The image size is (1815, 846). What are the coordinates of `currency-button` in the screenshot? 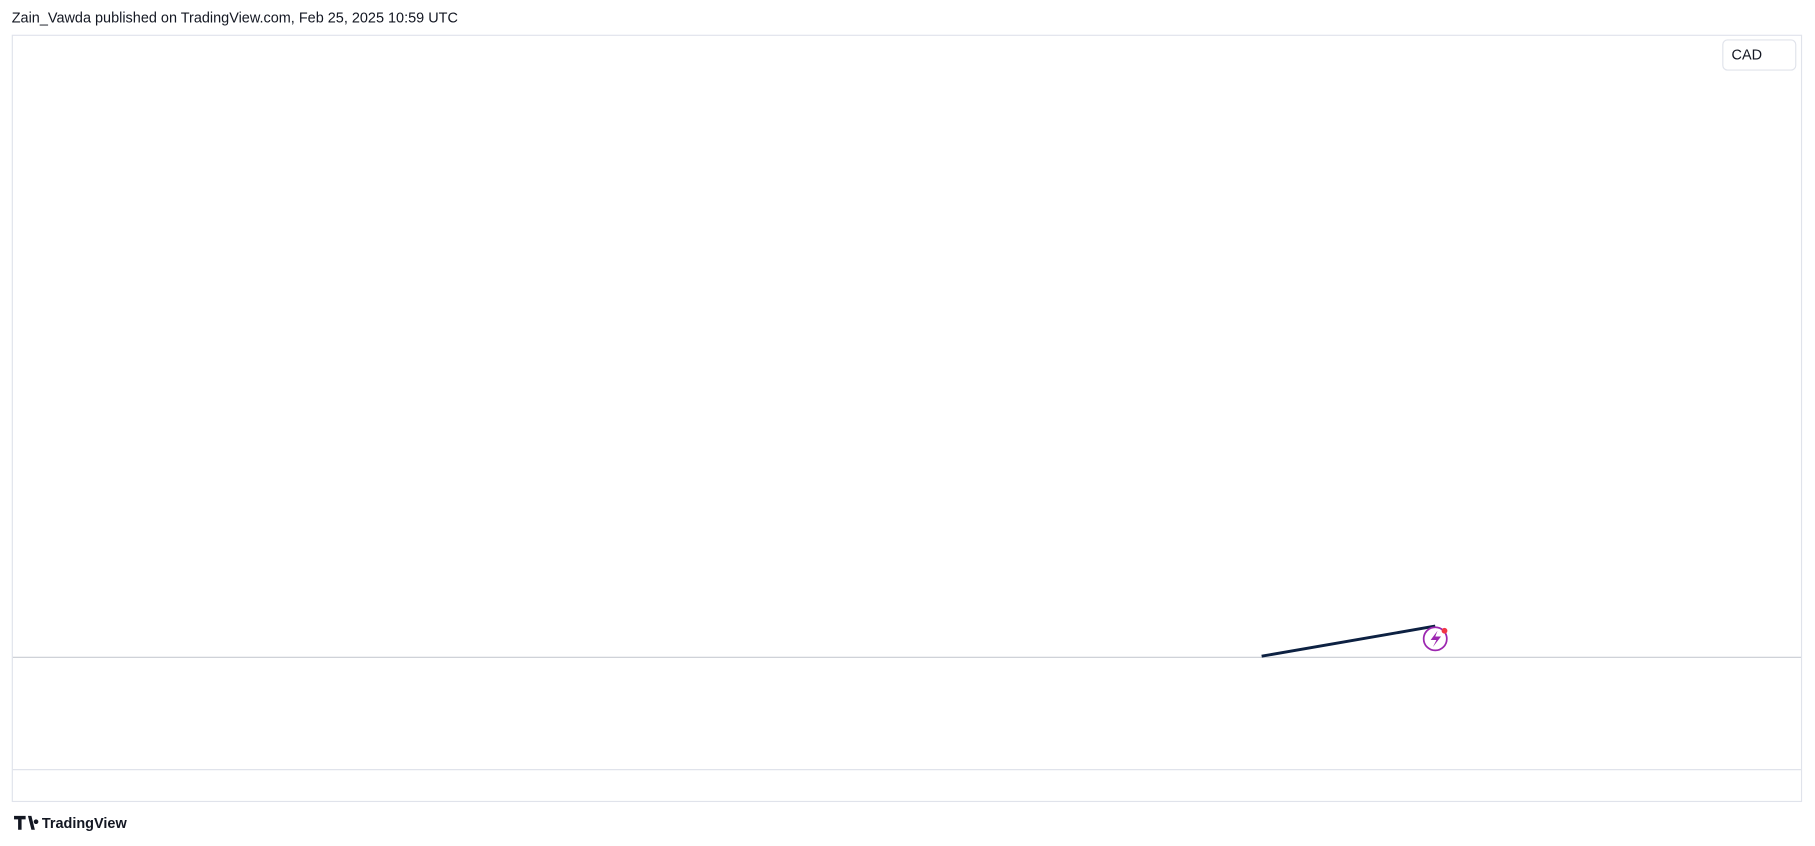 It's located at (1759, 55).